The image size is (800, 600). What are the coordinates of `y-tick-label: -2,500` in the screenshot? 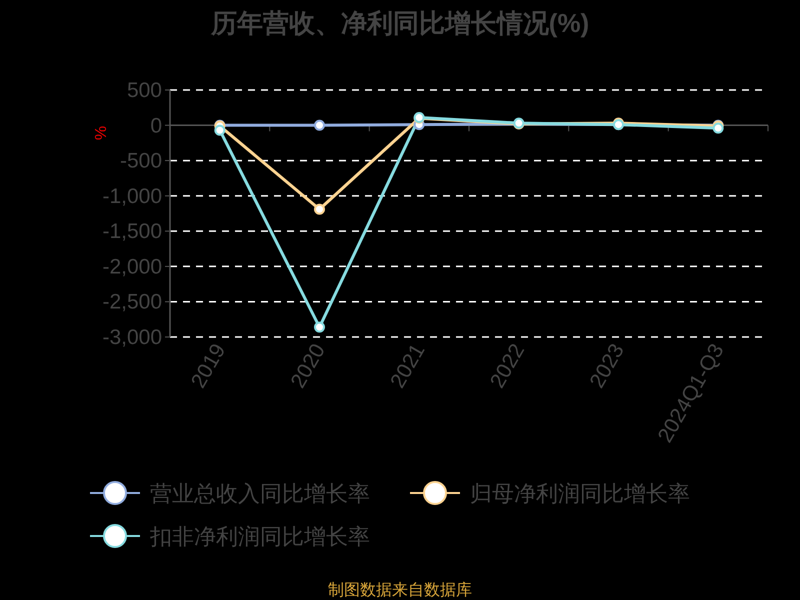 It's located at (132, 302).